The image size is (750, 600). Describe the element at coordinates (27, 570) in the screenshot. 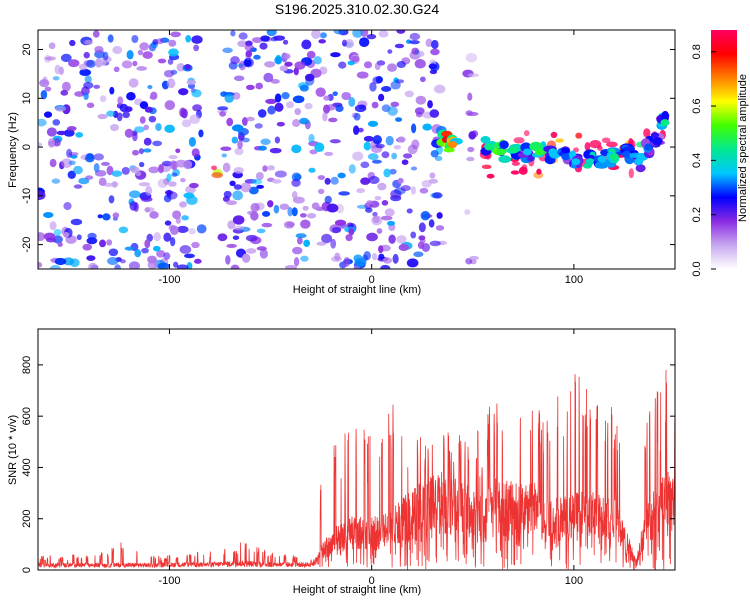

I see `y-tick-label: 0` at that location.